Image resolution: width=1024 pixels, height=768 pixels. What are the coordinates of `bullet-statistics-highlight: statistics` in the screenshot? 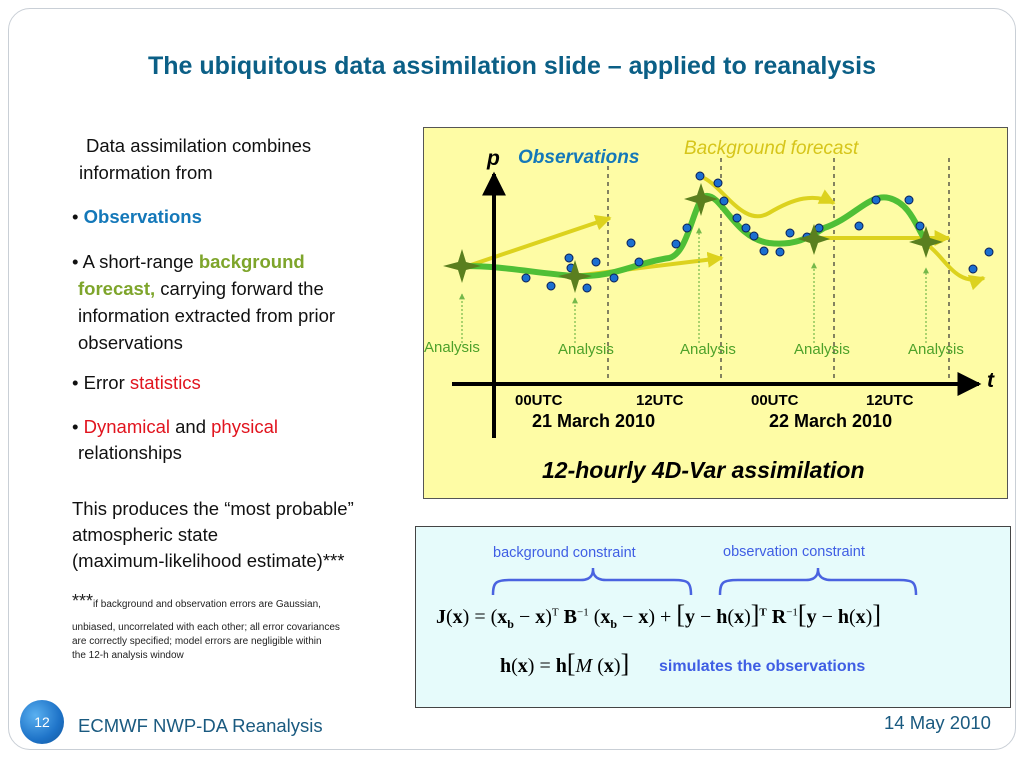 It's located at (165, 382).